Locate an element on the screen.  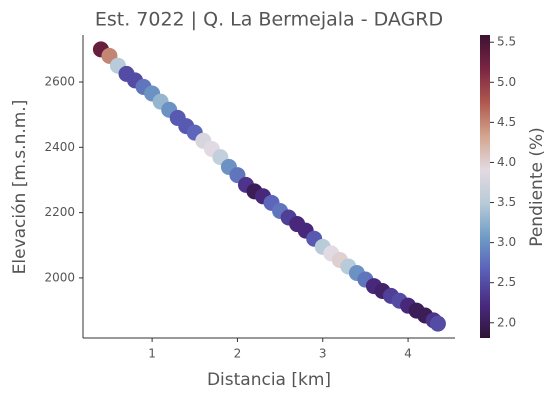
point is located at coordinates (437, 323).